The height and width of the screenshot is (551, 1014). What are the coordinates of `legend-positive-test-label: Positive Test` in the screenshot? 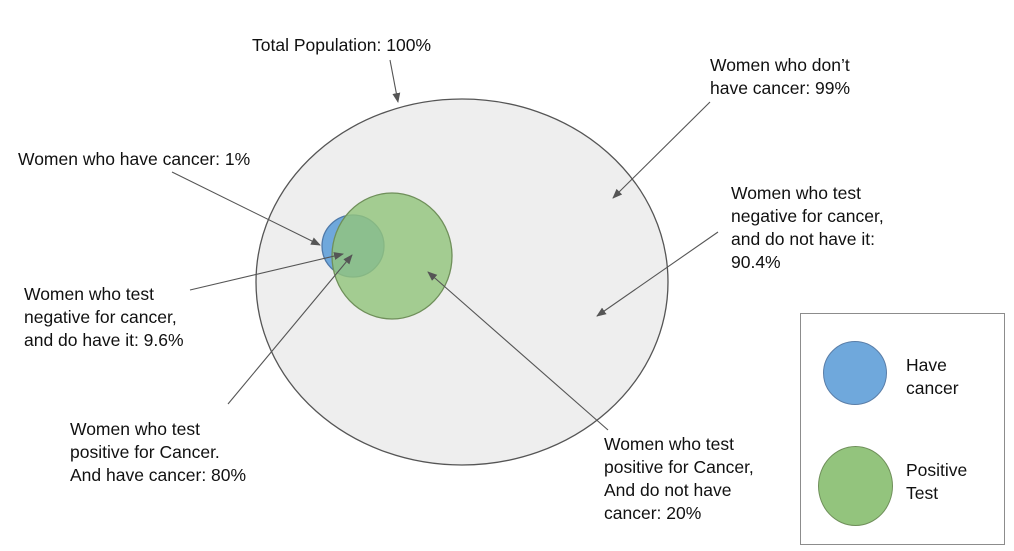 It's located at (937, 481).